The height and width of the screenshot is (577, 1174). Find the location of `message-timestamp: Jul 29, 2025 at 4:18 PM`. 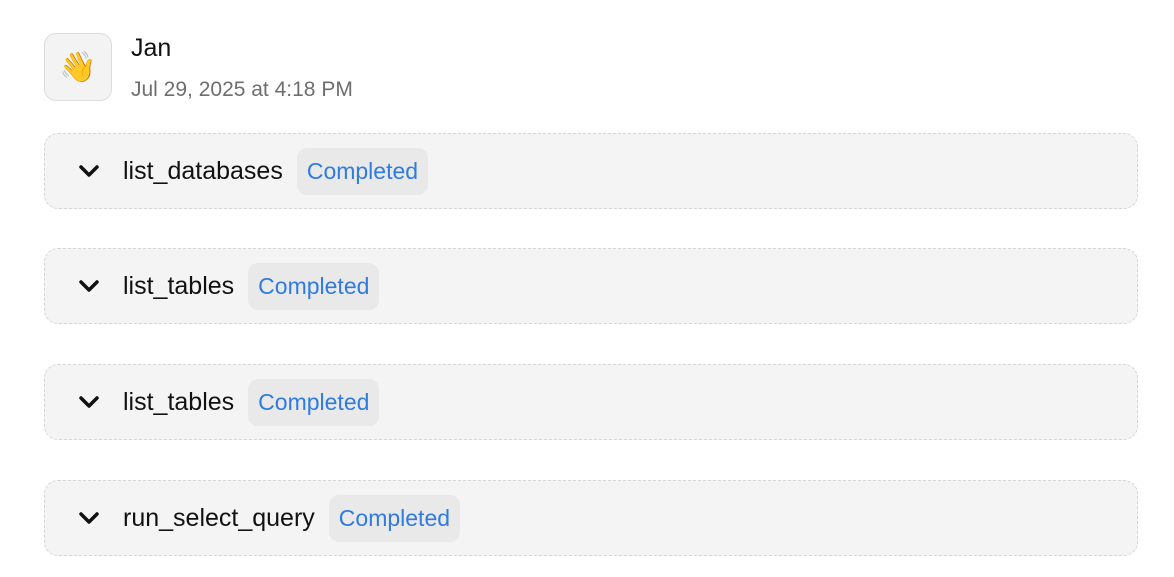

message-timestamp: Jul 29, 2025 at 4:18 PM is located at coordinates (242, 89).